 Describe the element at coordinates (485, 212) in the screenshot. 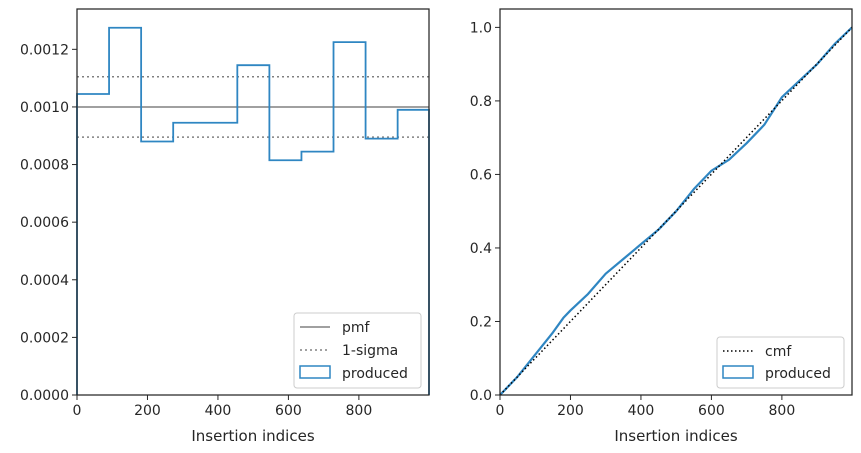

I see `cmf-y-ticks: 0.0 0.2 0.4 0.6 0.8 1.0` at that location.